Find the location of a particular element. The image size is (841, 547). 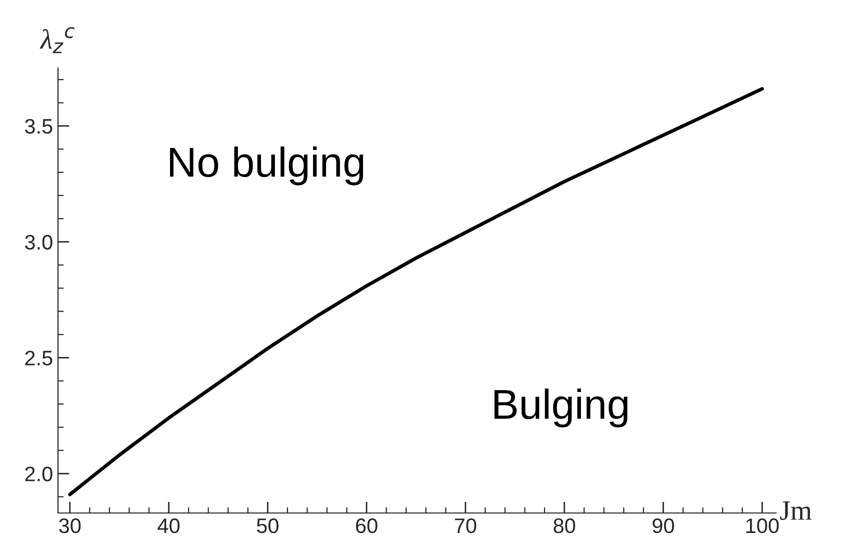

x-tick-label: 40 is located at coordinates (169, 526).